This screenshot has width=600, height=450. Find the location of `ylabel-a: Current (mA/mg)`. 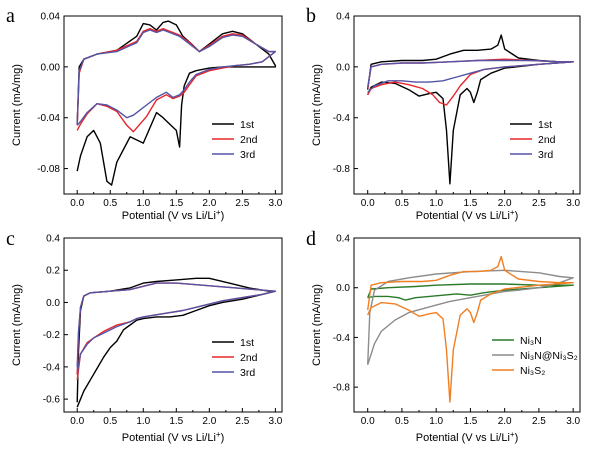

ylabel-a: Current (mA/mg) is located at coordinates (17, 105).